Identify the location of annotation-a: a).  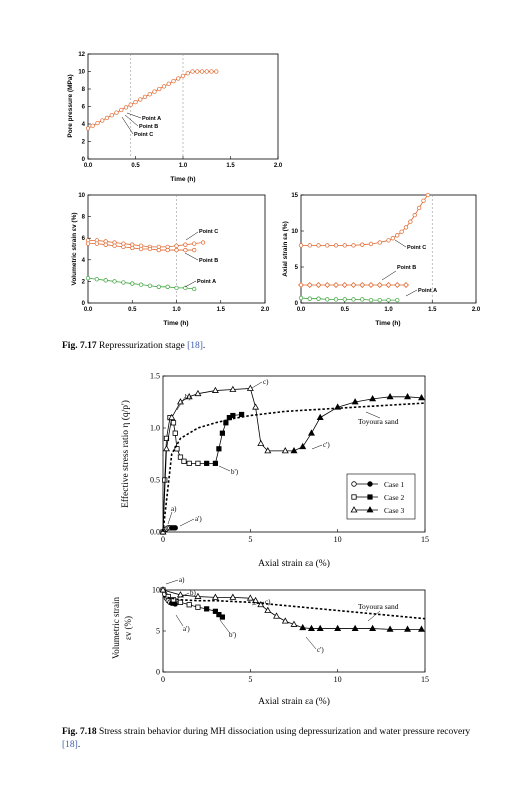
(182, 580).